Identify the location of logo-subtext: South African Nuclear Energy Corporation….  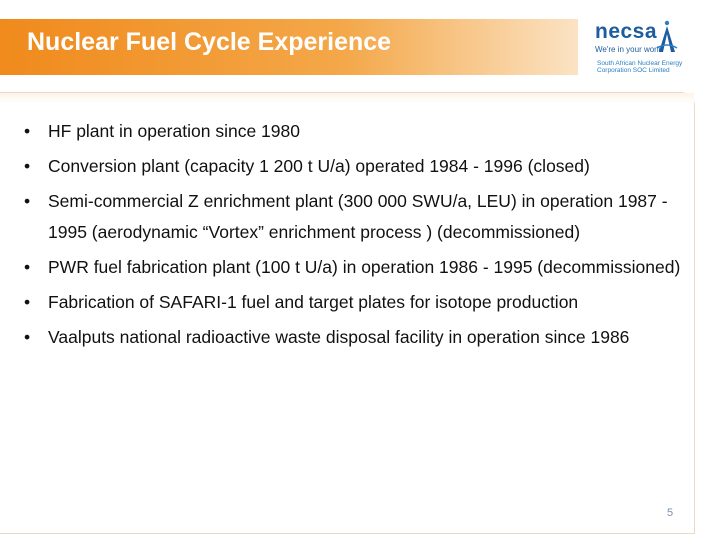
(639, 67).